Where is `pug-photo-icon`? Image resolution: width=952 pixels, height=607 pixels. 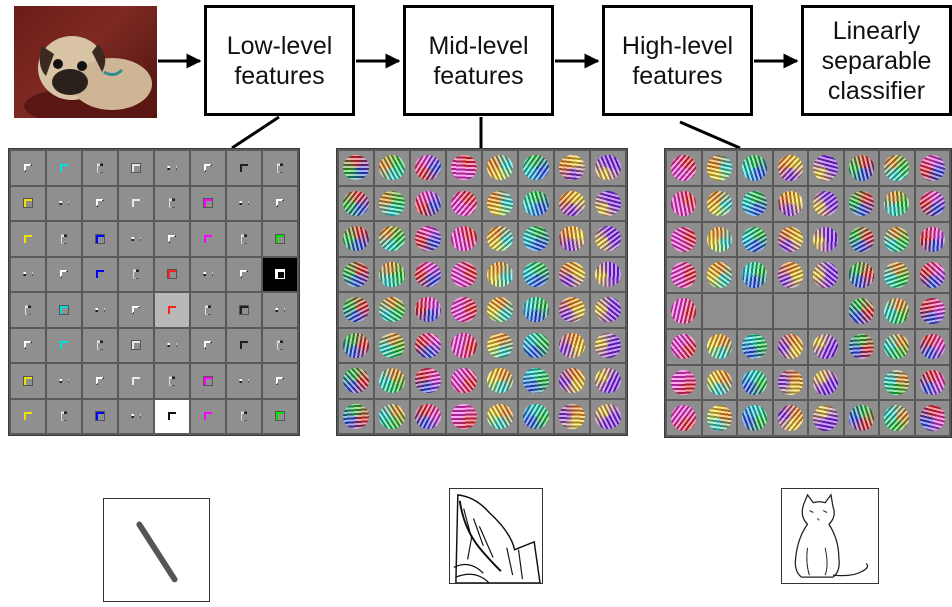
pug-photo-icon is located at coordinates (90, 77).